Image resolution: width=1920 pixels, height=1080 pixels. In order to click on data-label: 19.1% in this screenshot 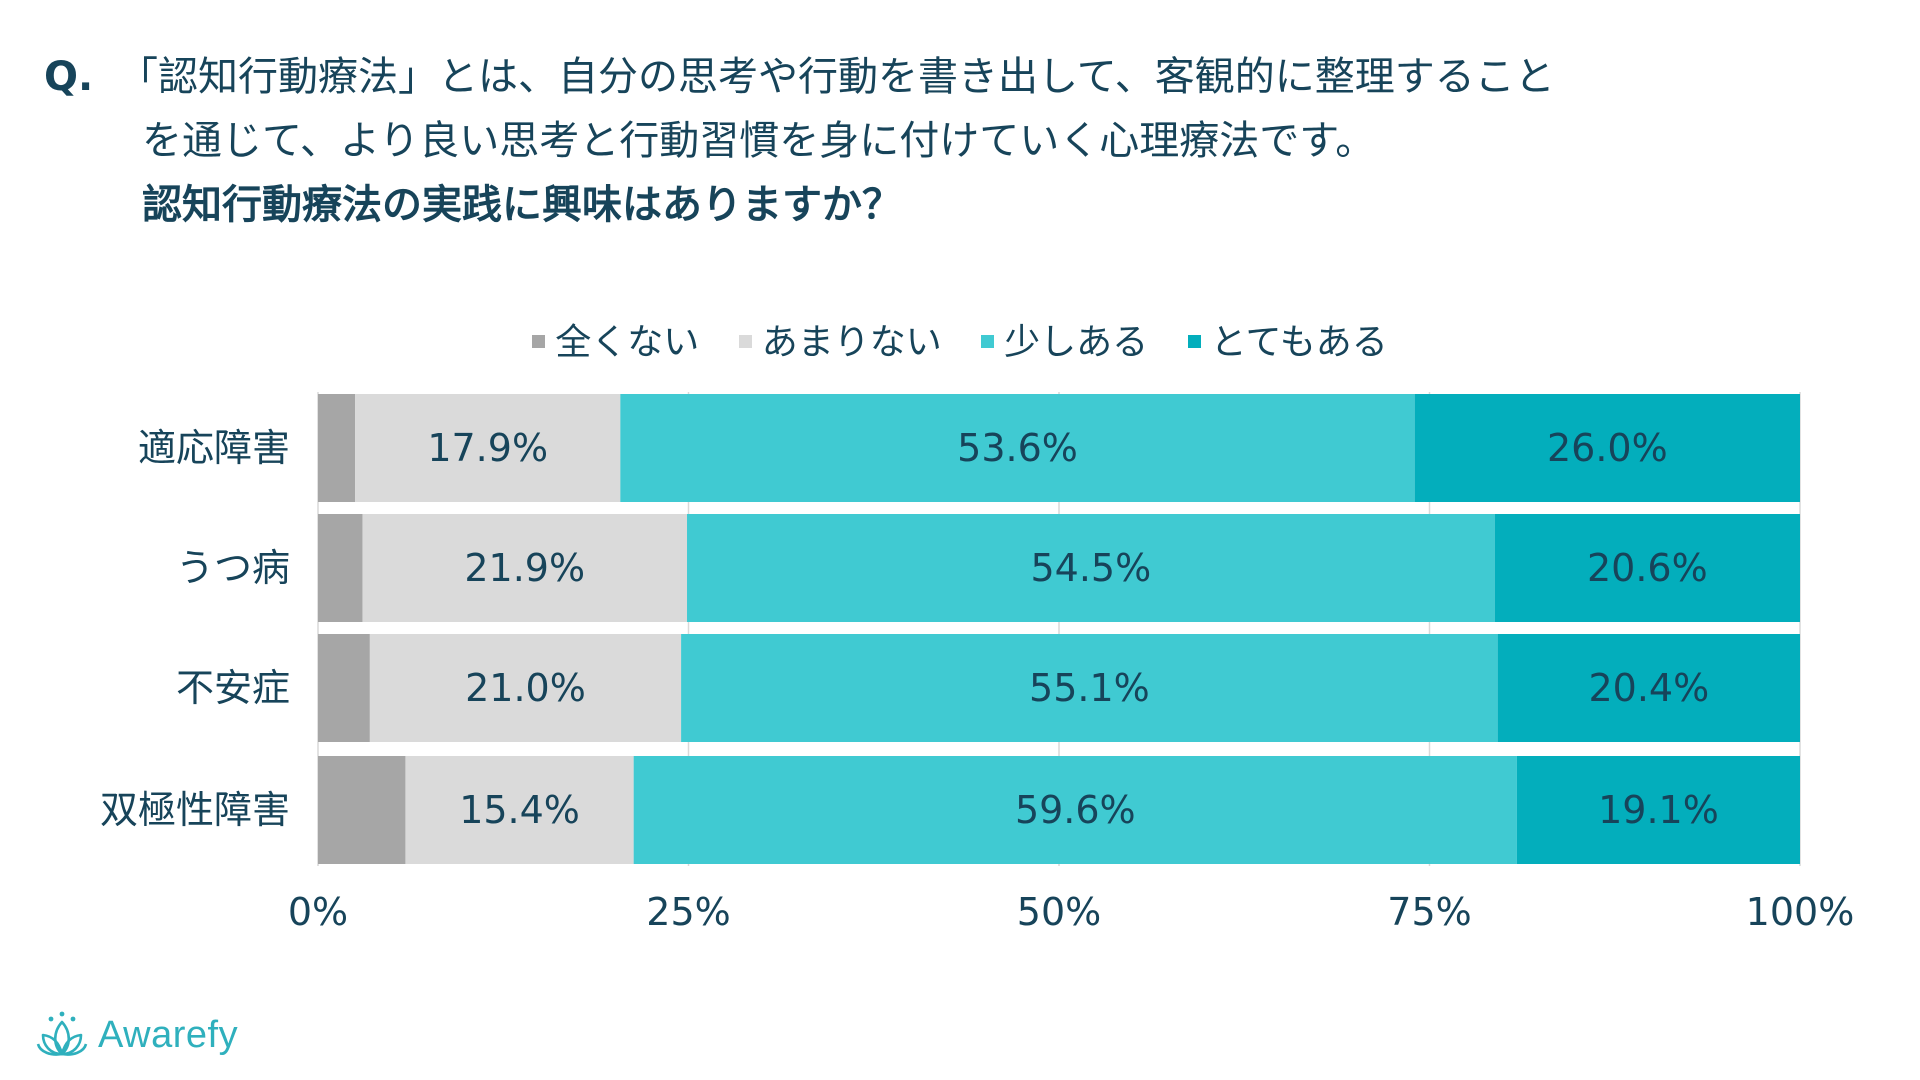, I will do `click(1658, 810)`.